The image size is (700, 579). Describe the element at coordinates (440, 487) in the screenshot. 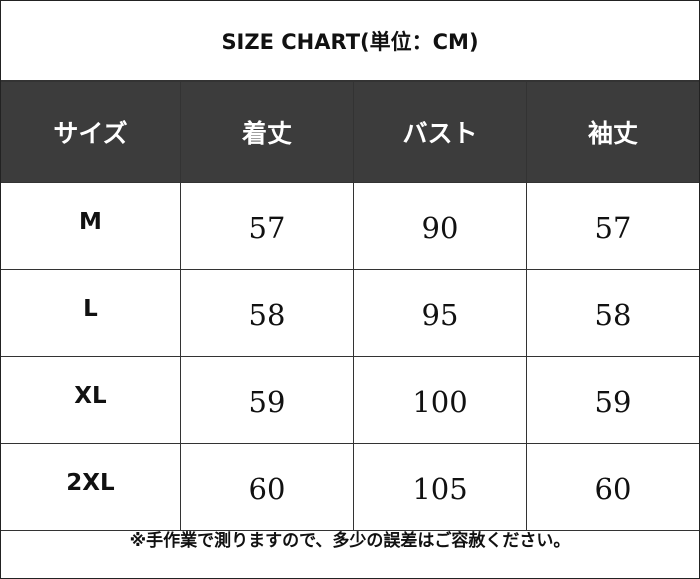

I see `bust-cell: 105` at that location.